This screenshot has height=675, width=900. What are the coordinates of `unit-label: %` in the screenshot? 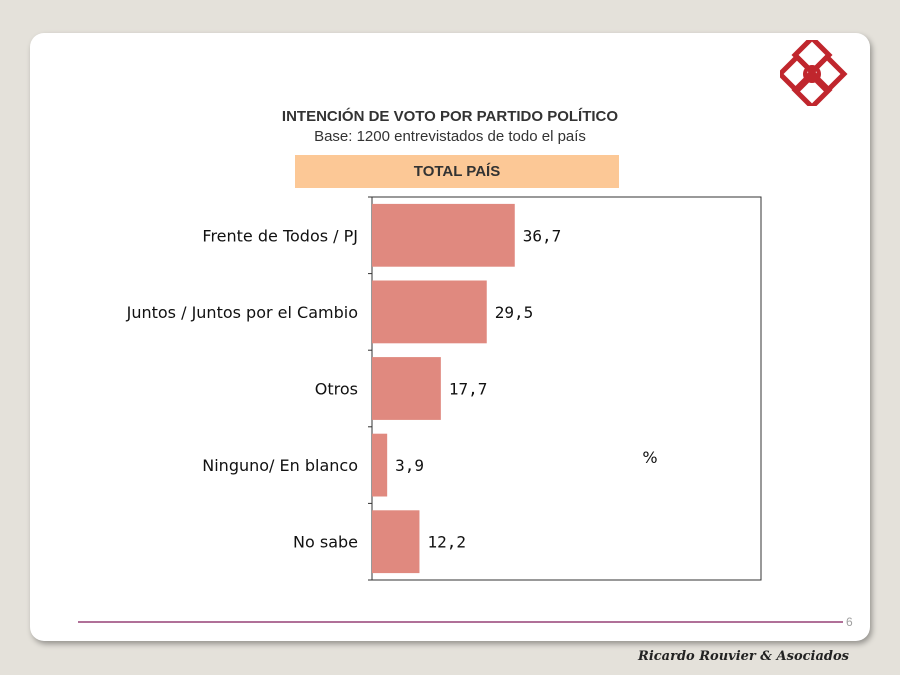 It's located at (649, 457).